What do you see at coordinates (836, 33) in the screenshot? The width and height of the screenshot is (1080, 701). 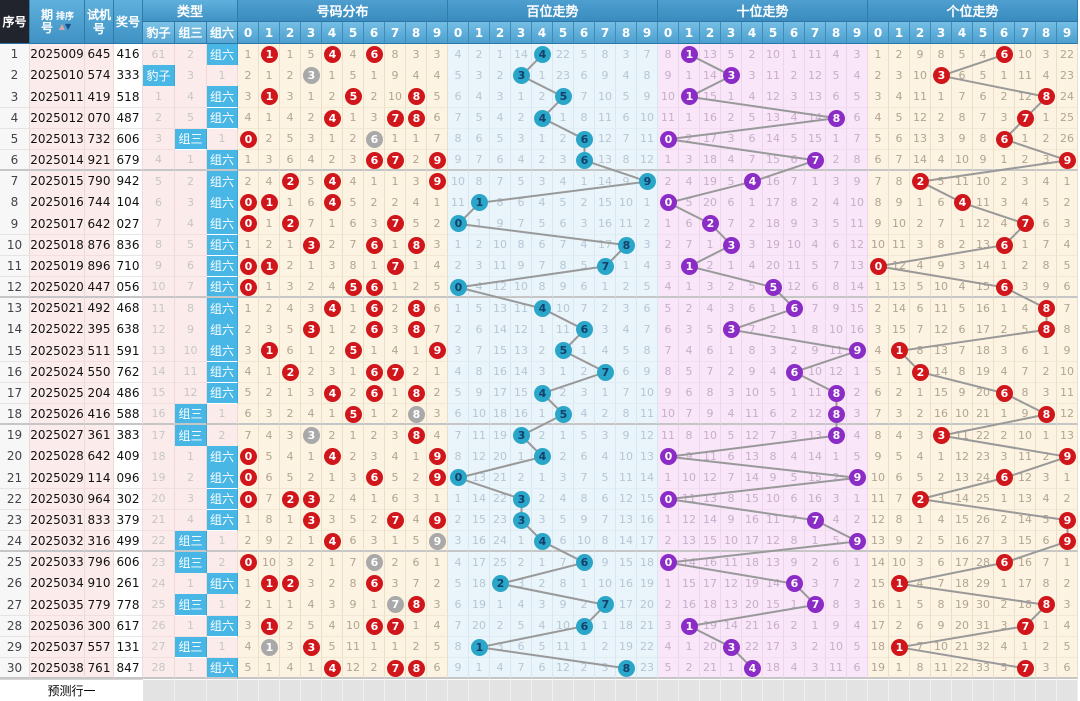 I see `digit-column-header: 8` at bounding box center [836, 33].